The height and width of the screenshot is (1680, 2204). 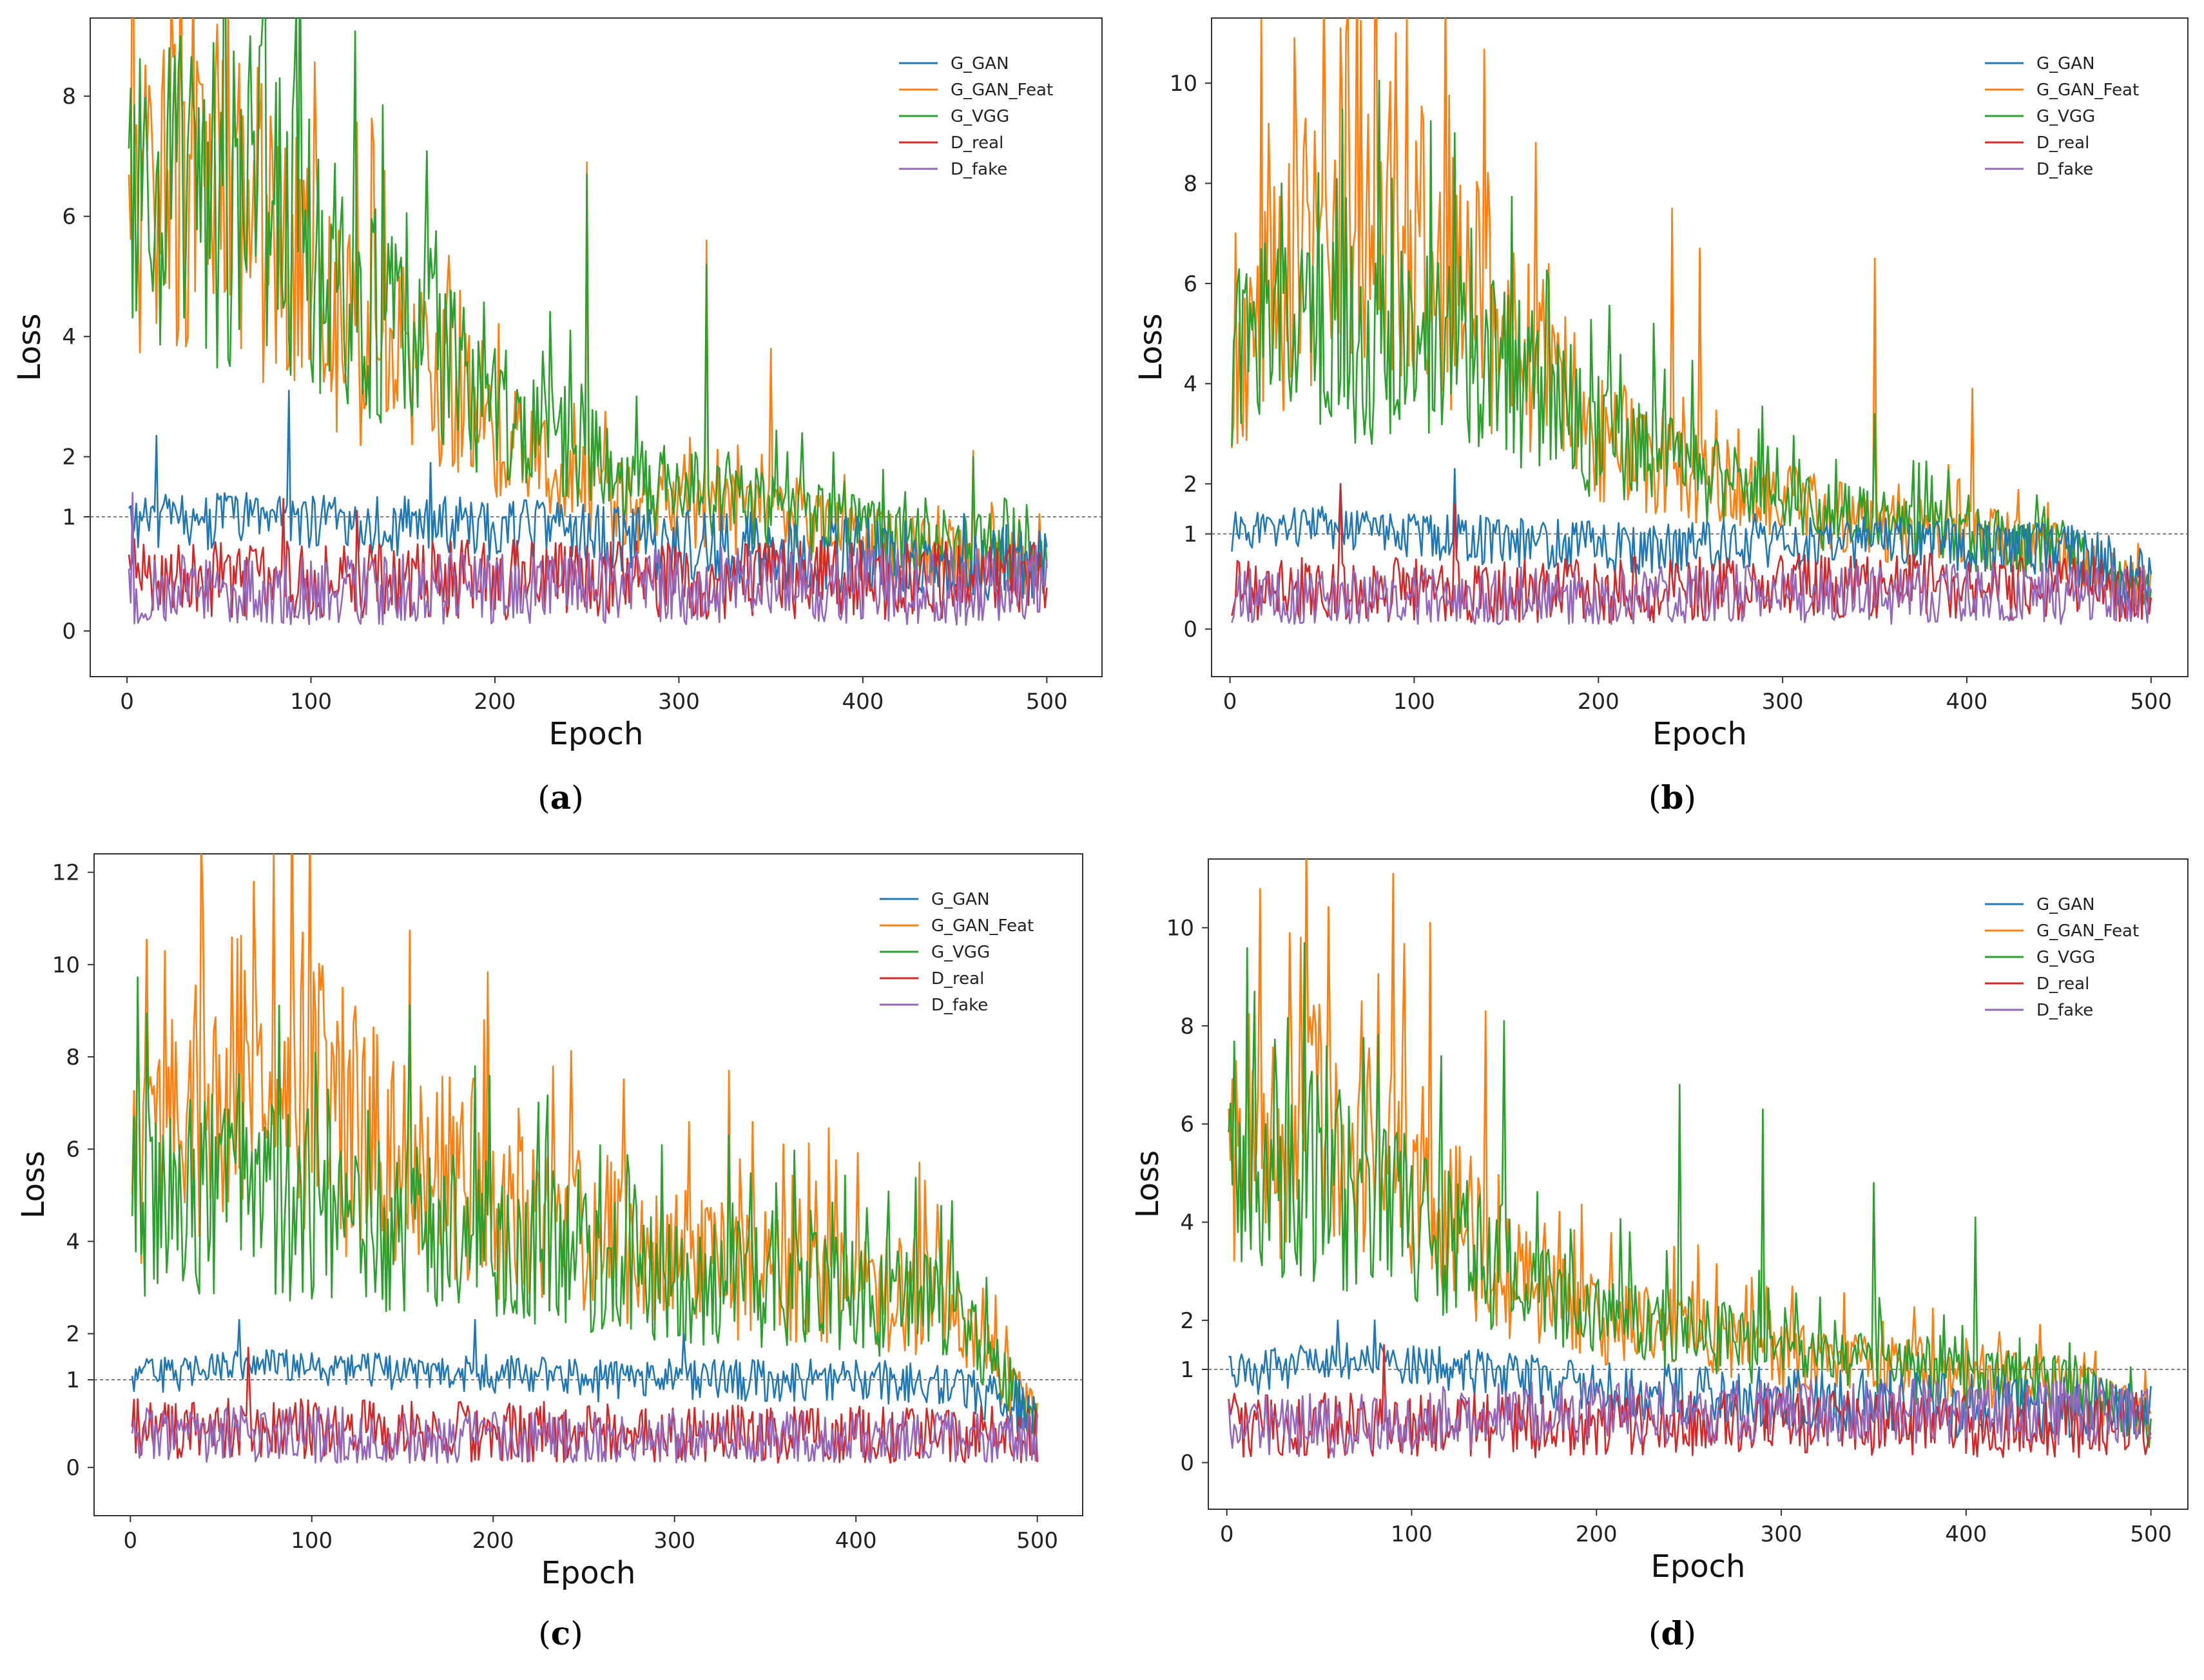 I want to click on panel-caption: (c), so click(x=560, y=1633).